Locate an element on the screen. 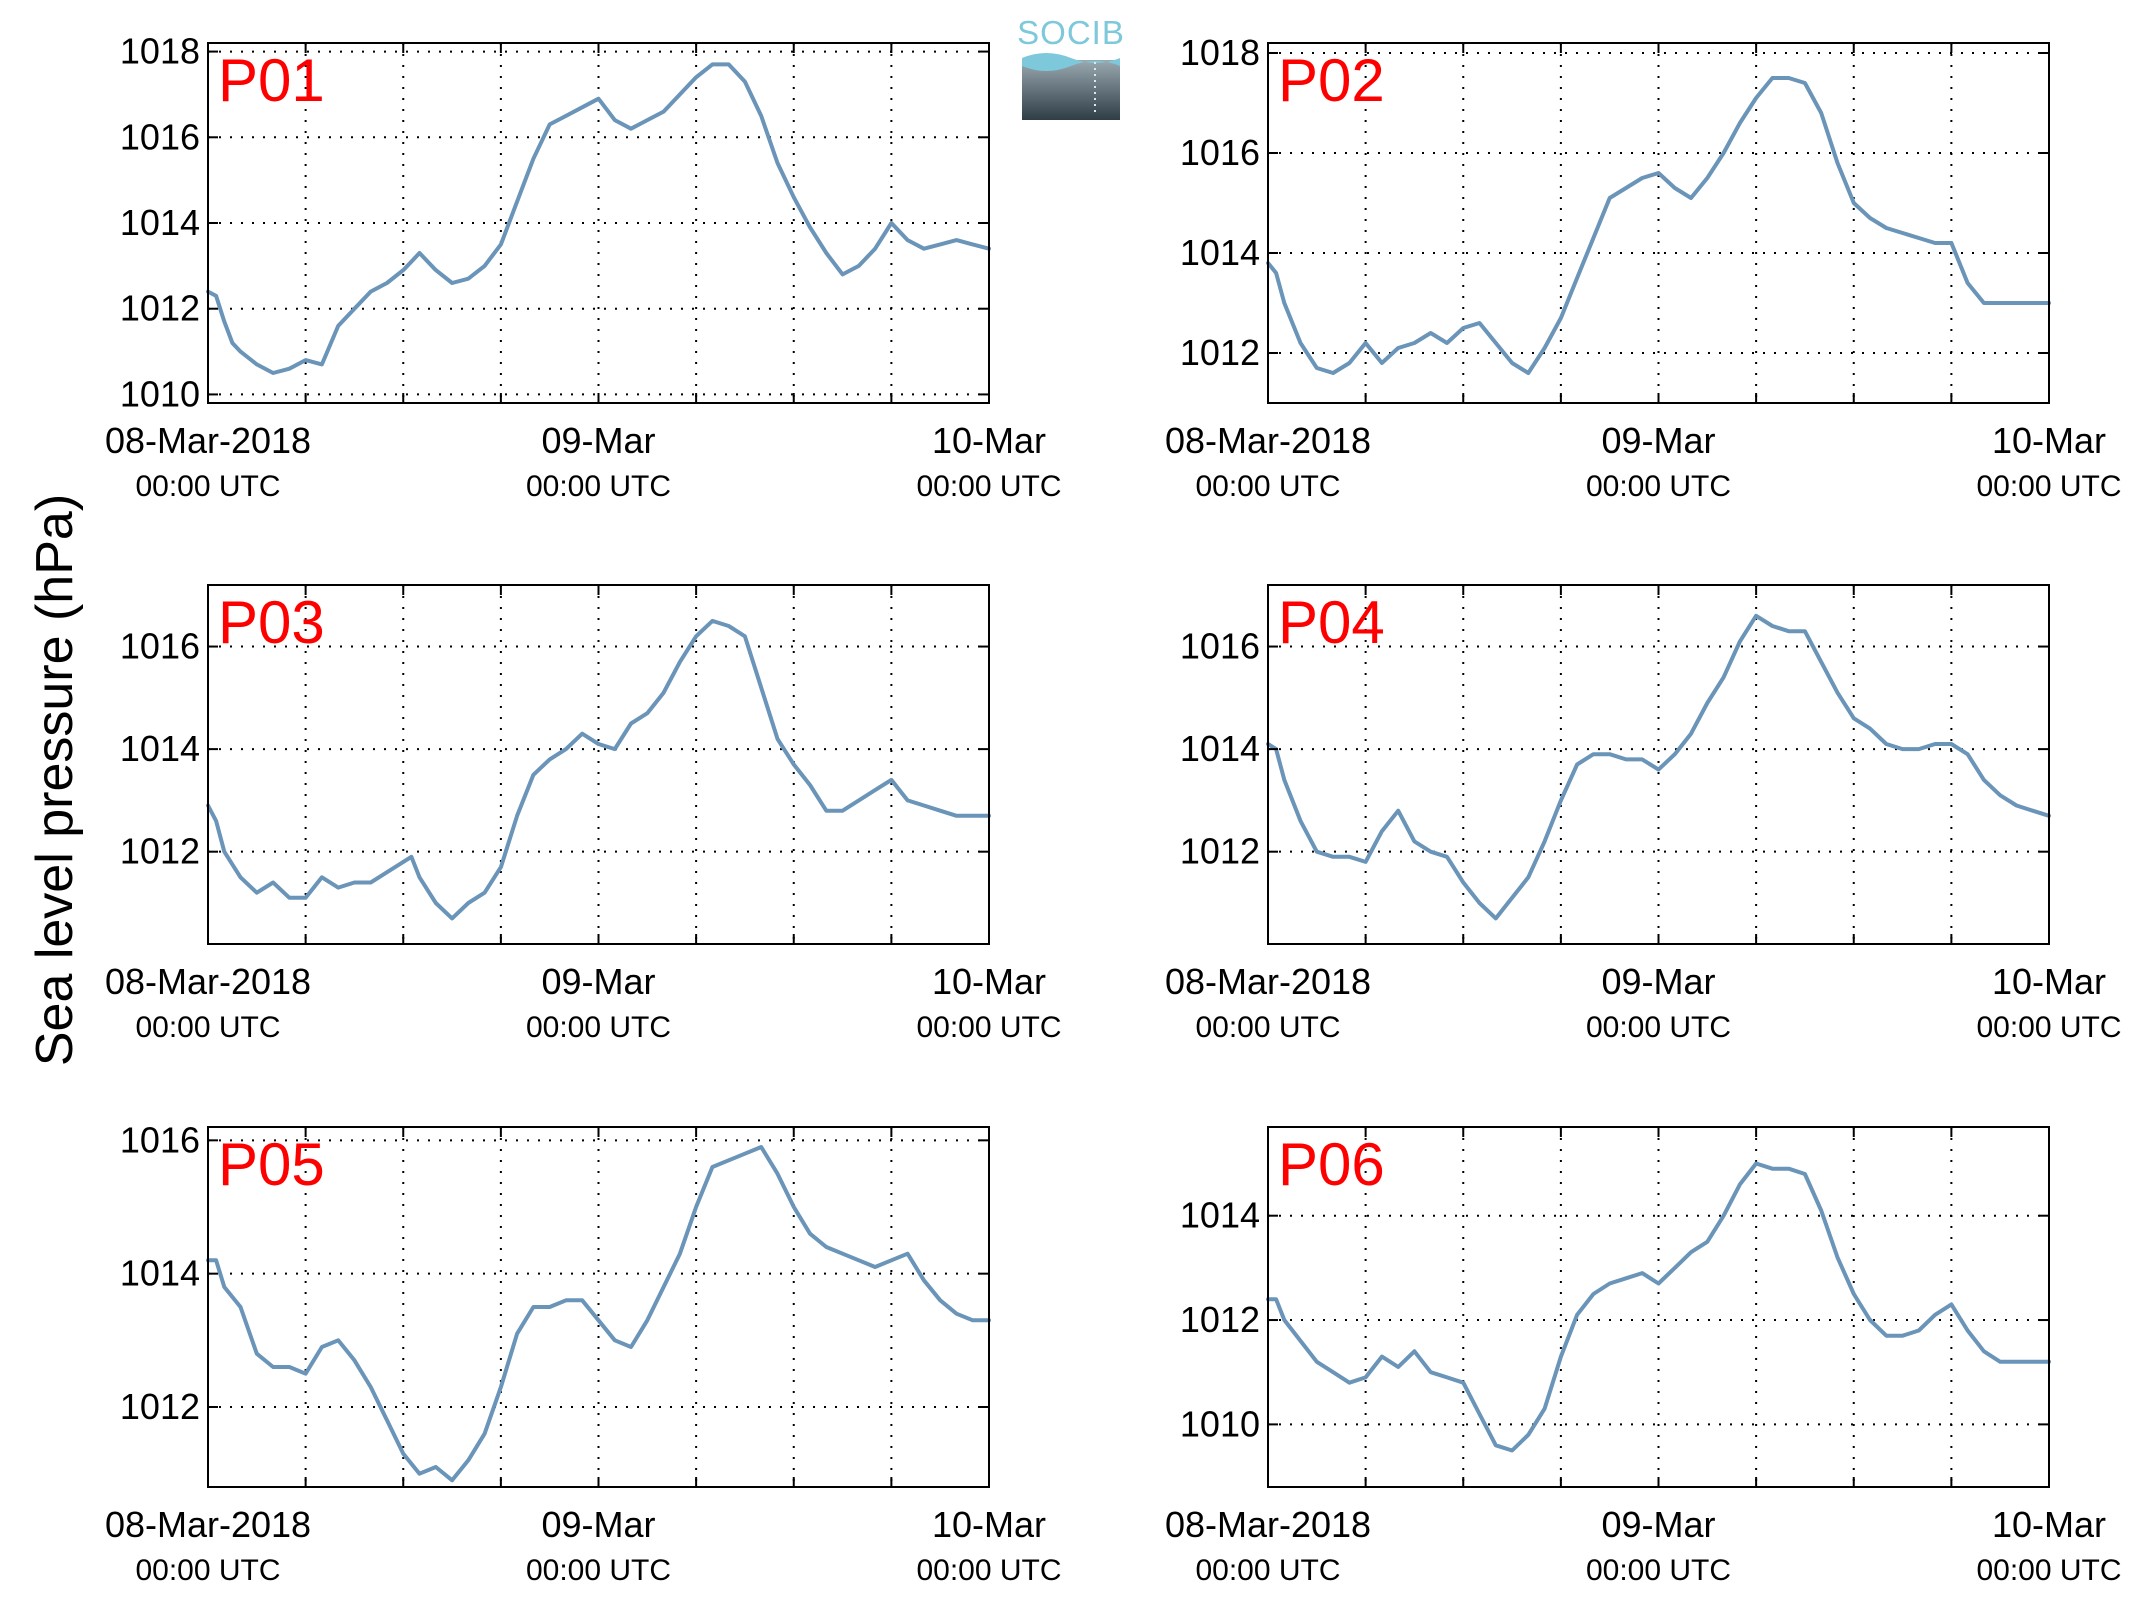  logo-wave is located at coordinates (1071, 62).